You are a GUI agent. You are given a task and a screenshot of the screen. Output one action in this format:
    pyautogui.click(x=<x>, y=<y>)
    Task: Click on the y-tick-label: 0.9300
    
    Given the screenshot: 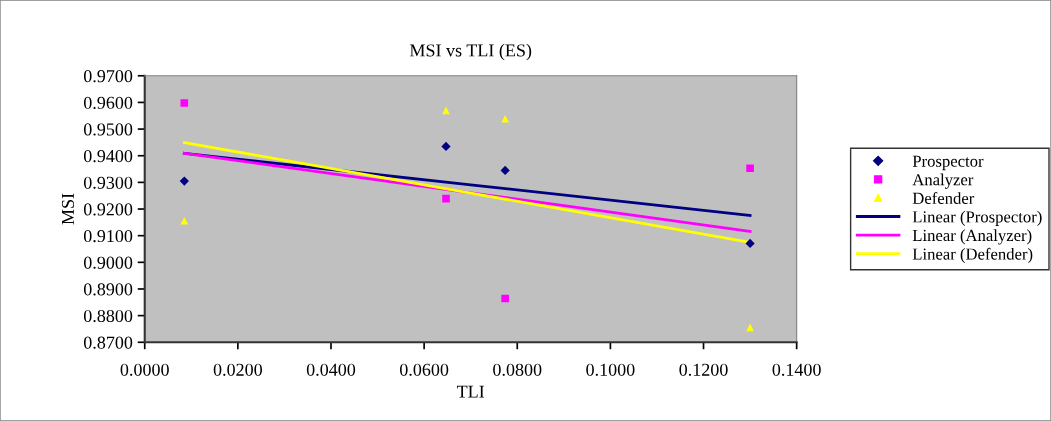 What is the action you would take?
    pyautogui.click(x=108, y=182)
    